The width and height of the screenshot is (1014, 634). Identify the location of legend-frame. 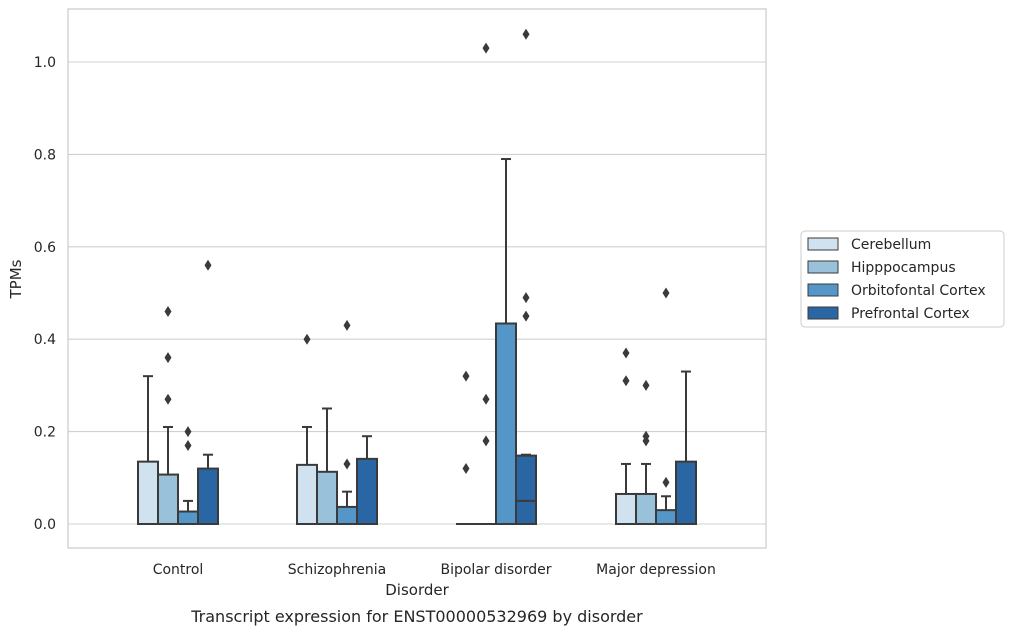
(902, 279).